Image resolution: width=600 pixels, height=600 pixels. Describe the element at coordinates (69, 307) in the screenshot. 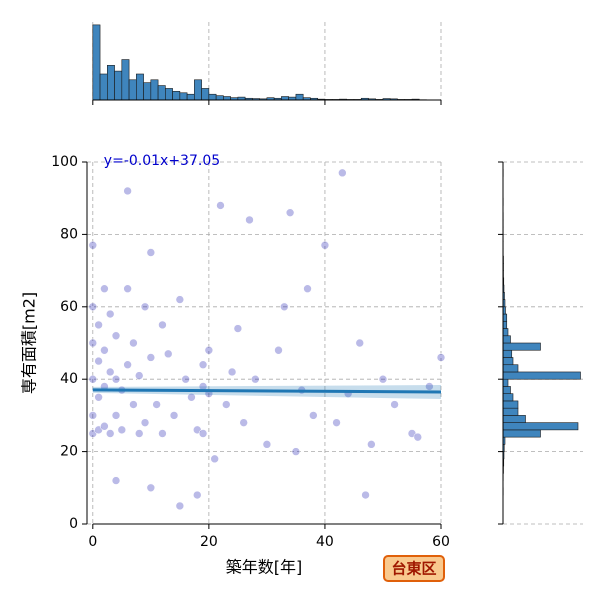

I see `y-tick-label: 60` at that location.